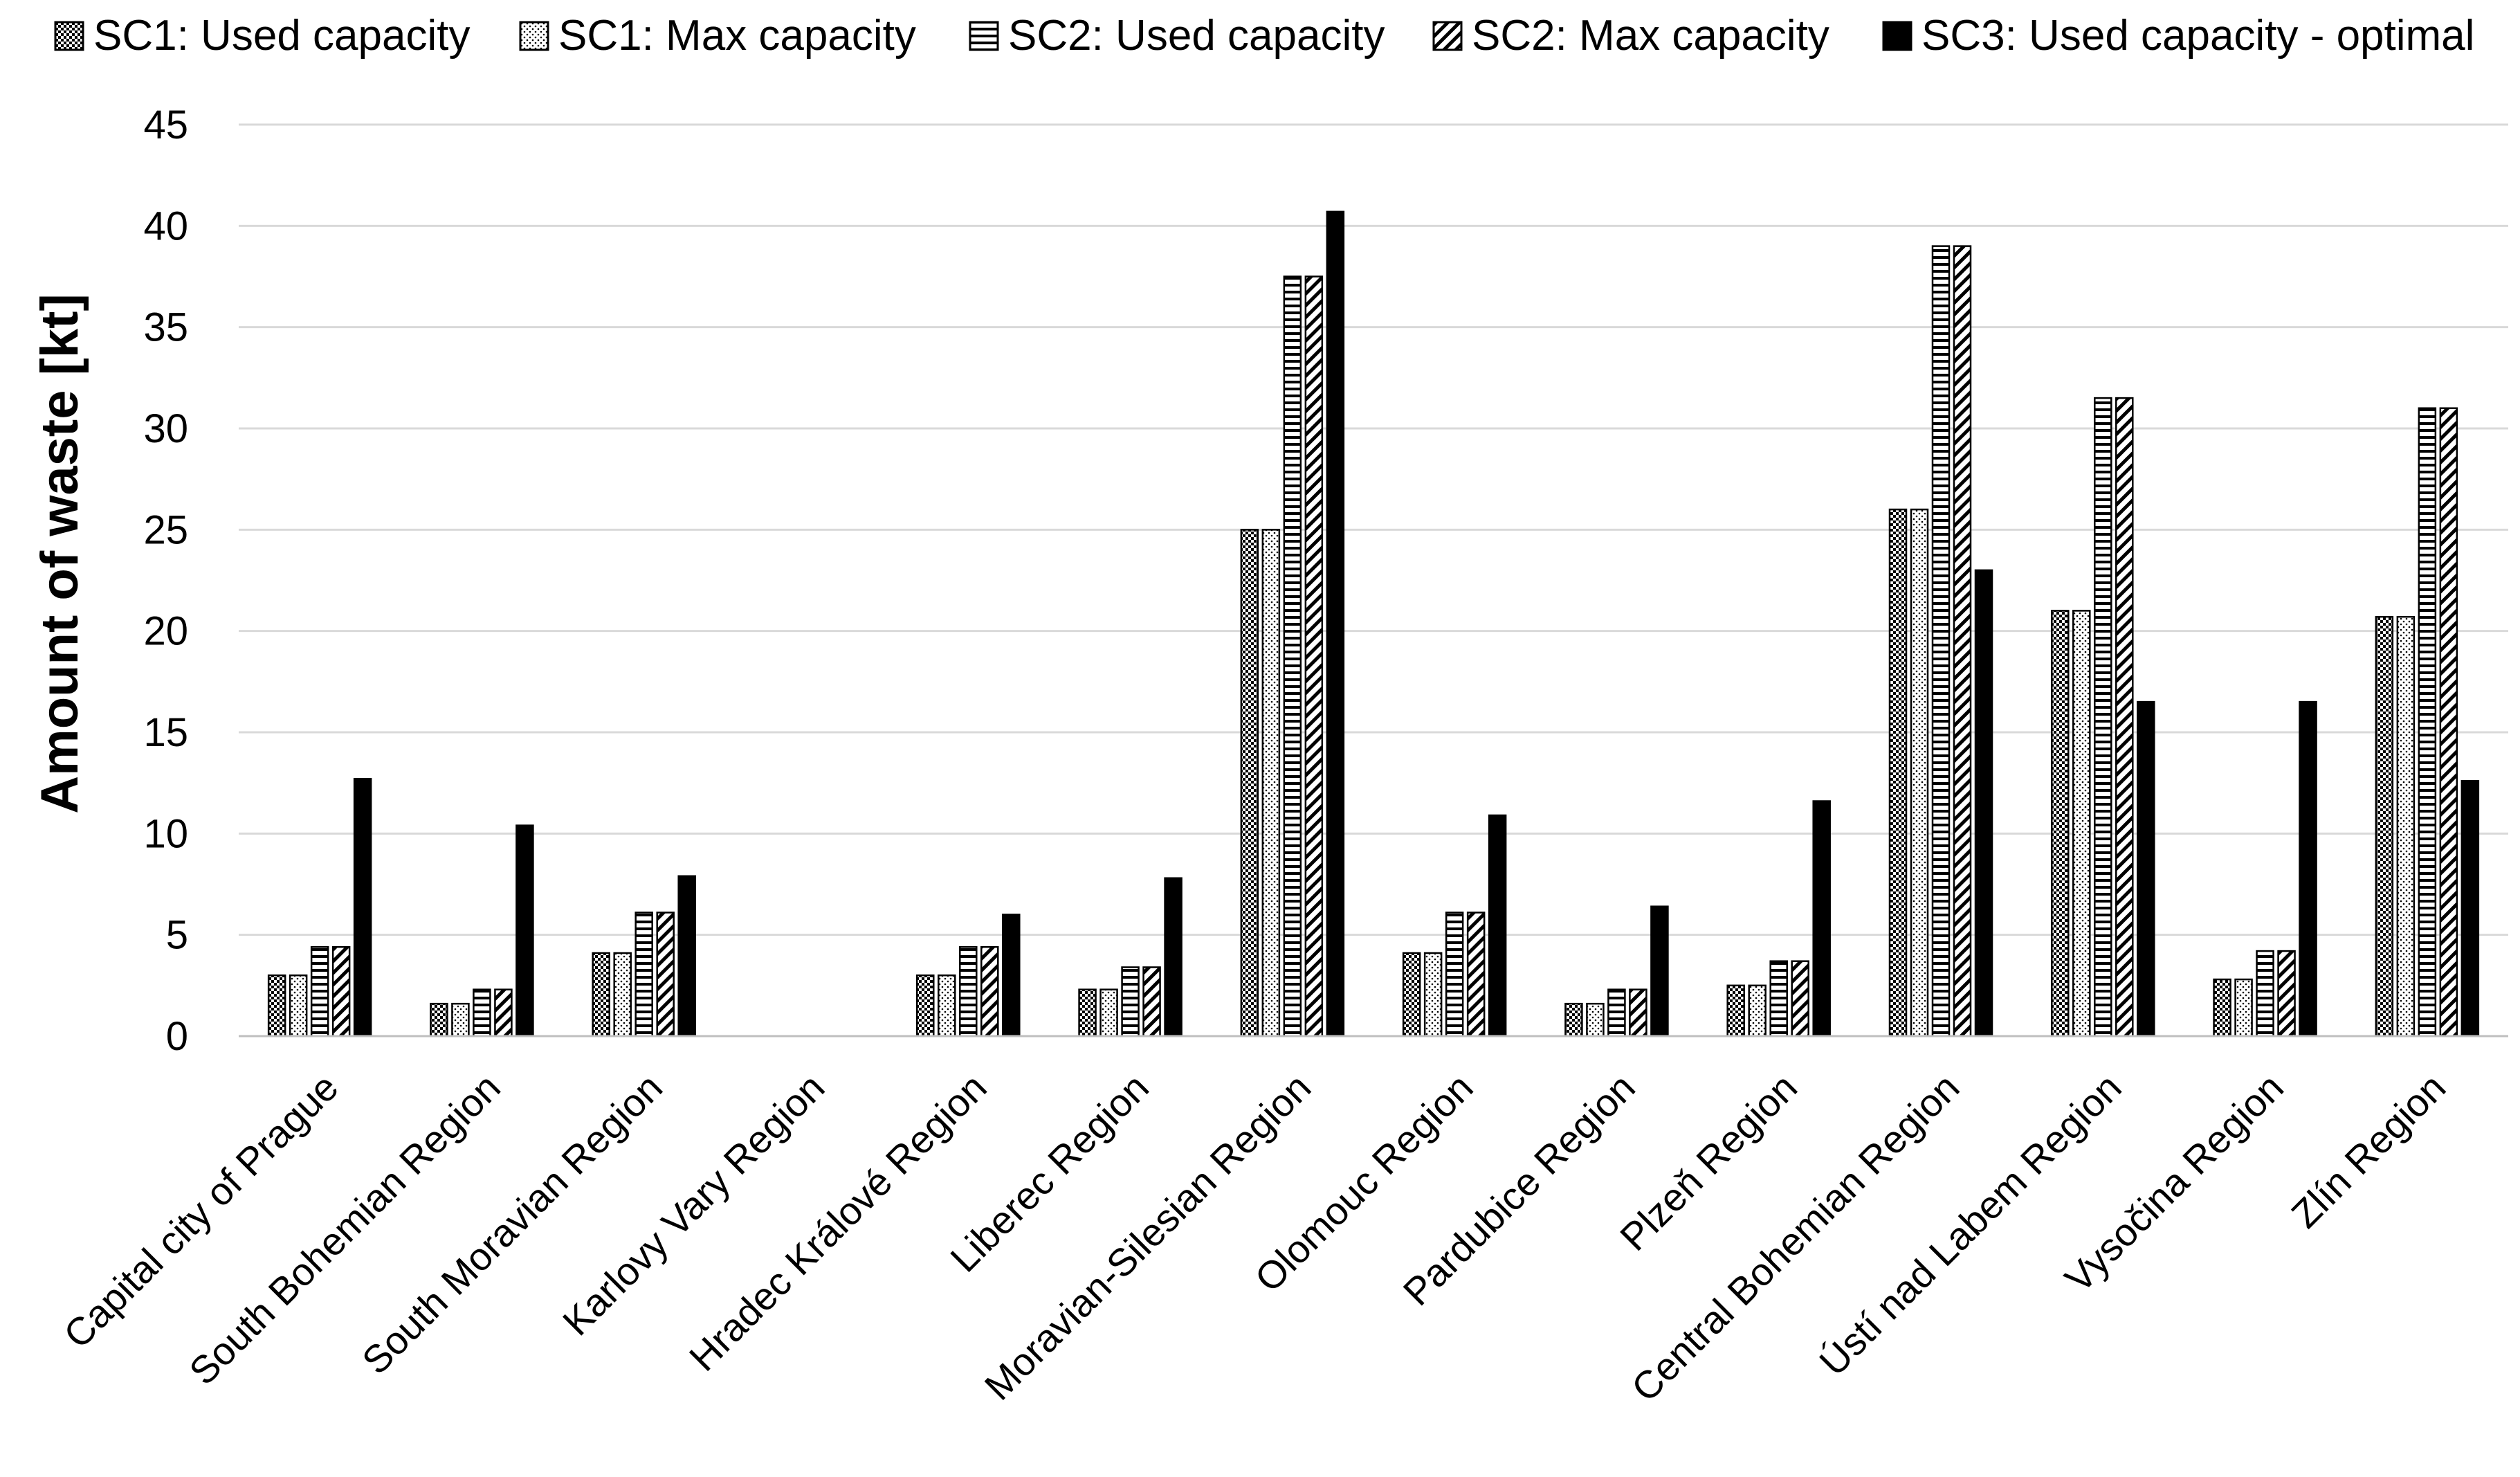  I want to click on legend-item-sc1-used: SC1: Used capacity, so click(262, 36).